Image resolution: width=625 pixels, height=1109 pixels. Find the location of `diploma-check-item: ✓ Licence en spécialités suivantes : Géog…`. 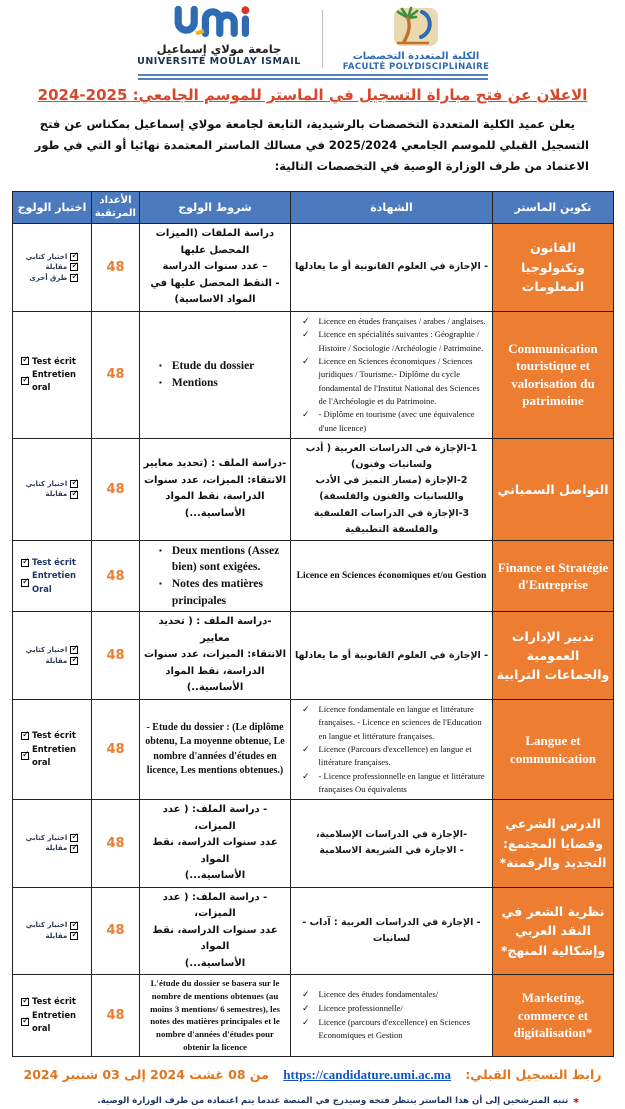

diploma-check-item: ✓ Licence en spécialités suivantes : Géog… is located at coordinates (394, 341).